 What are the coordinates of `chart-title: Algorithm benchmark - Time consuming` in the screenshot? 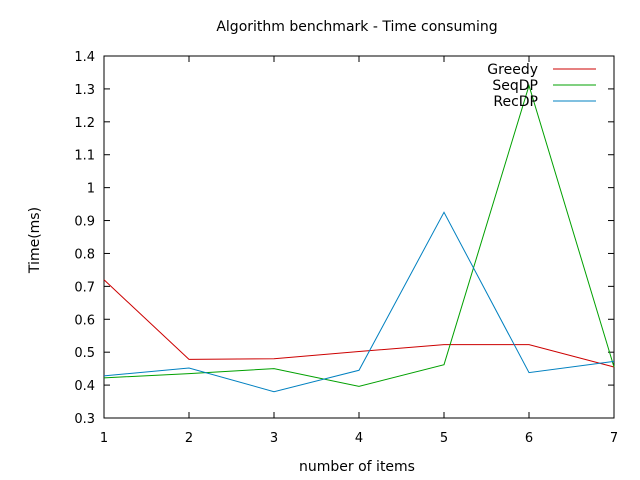 It's located at (356, 27).